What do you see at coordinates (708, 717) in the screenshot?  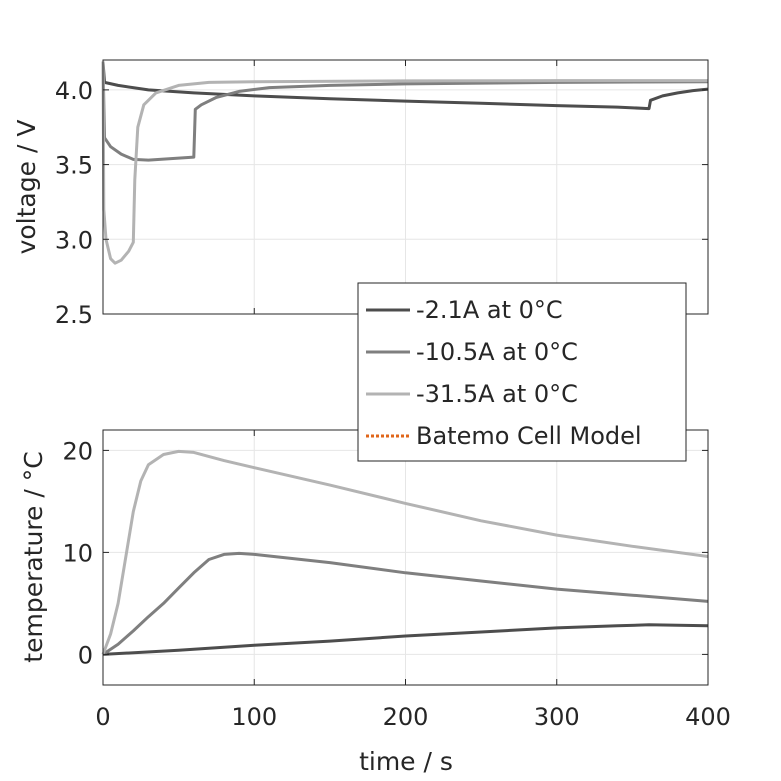 I see `x-tick-label: 400` at bounding box center [708, 717].